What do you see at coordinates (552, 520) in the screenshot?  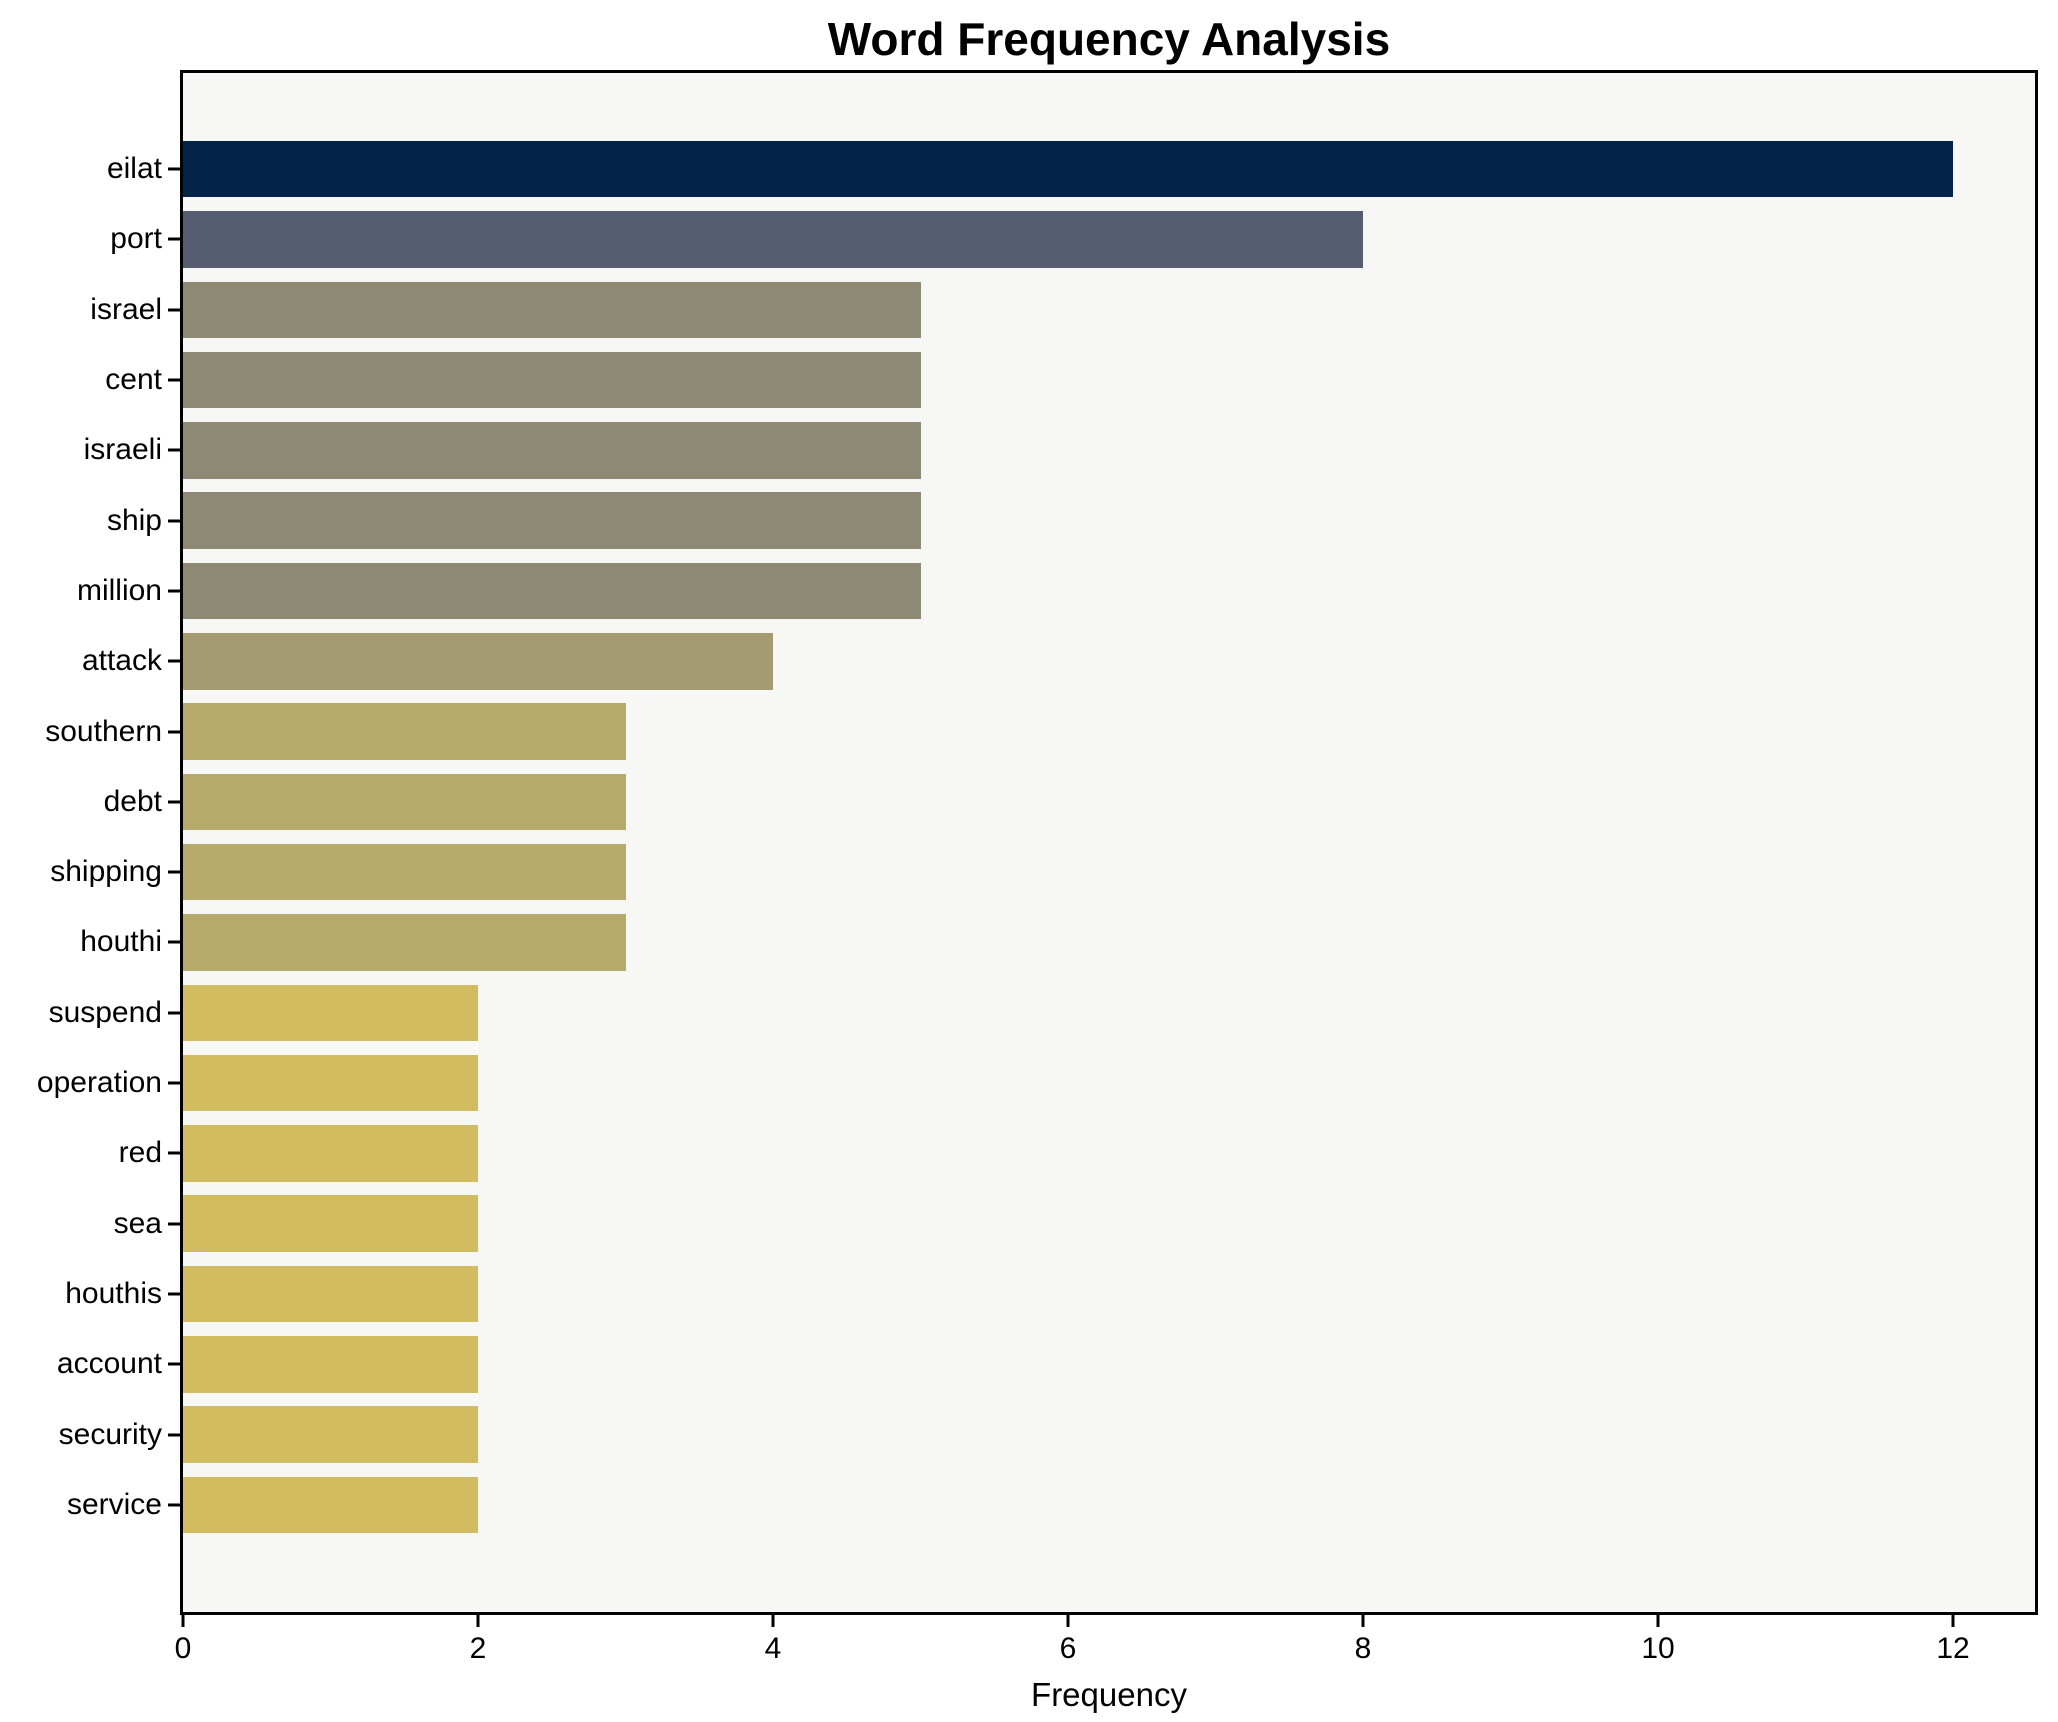 I see `bar-ship` at bounding box center [552, 520].